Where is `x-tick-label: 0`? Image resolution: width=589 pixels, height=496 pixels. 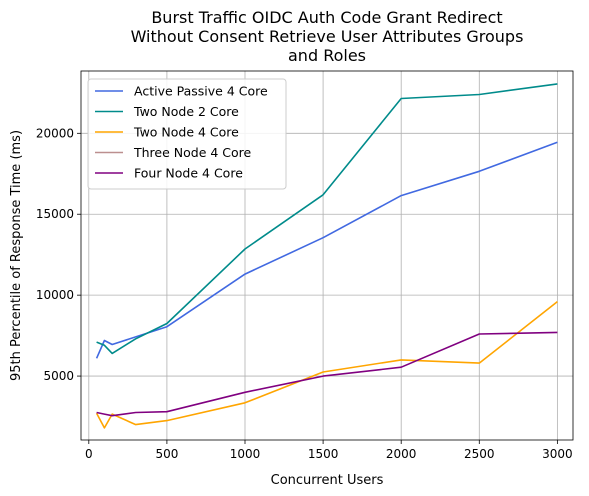 x-tick-label: 0 is located at coordinates (89, 454).